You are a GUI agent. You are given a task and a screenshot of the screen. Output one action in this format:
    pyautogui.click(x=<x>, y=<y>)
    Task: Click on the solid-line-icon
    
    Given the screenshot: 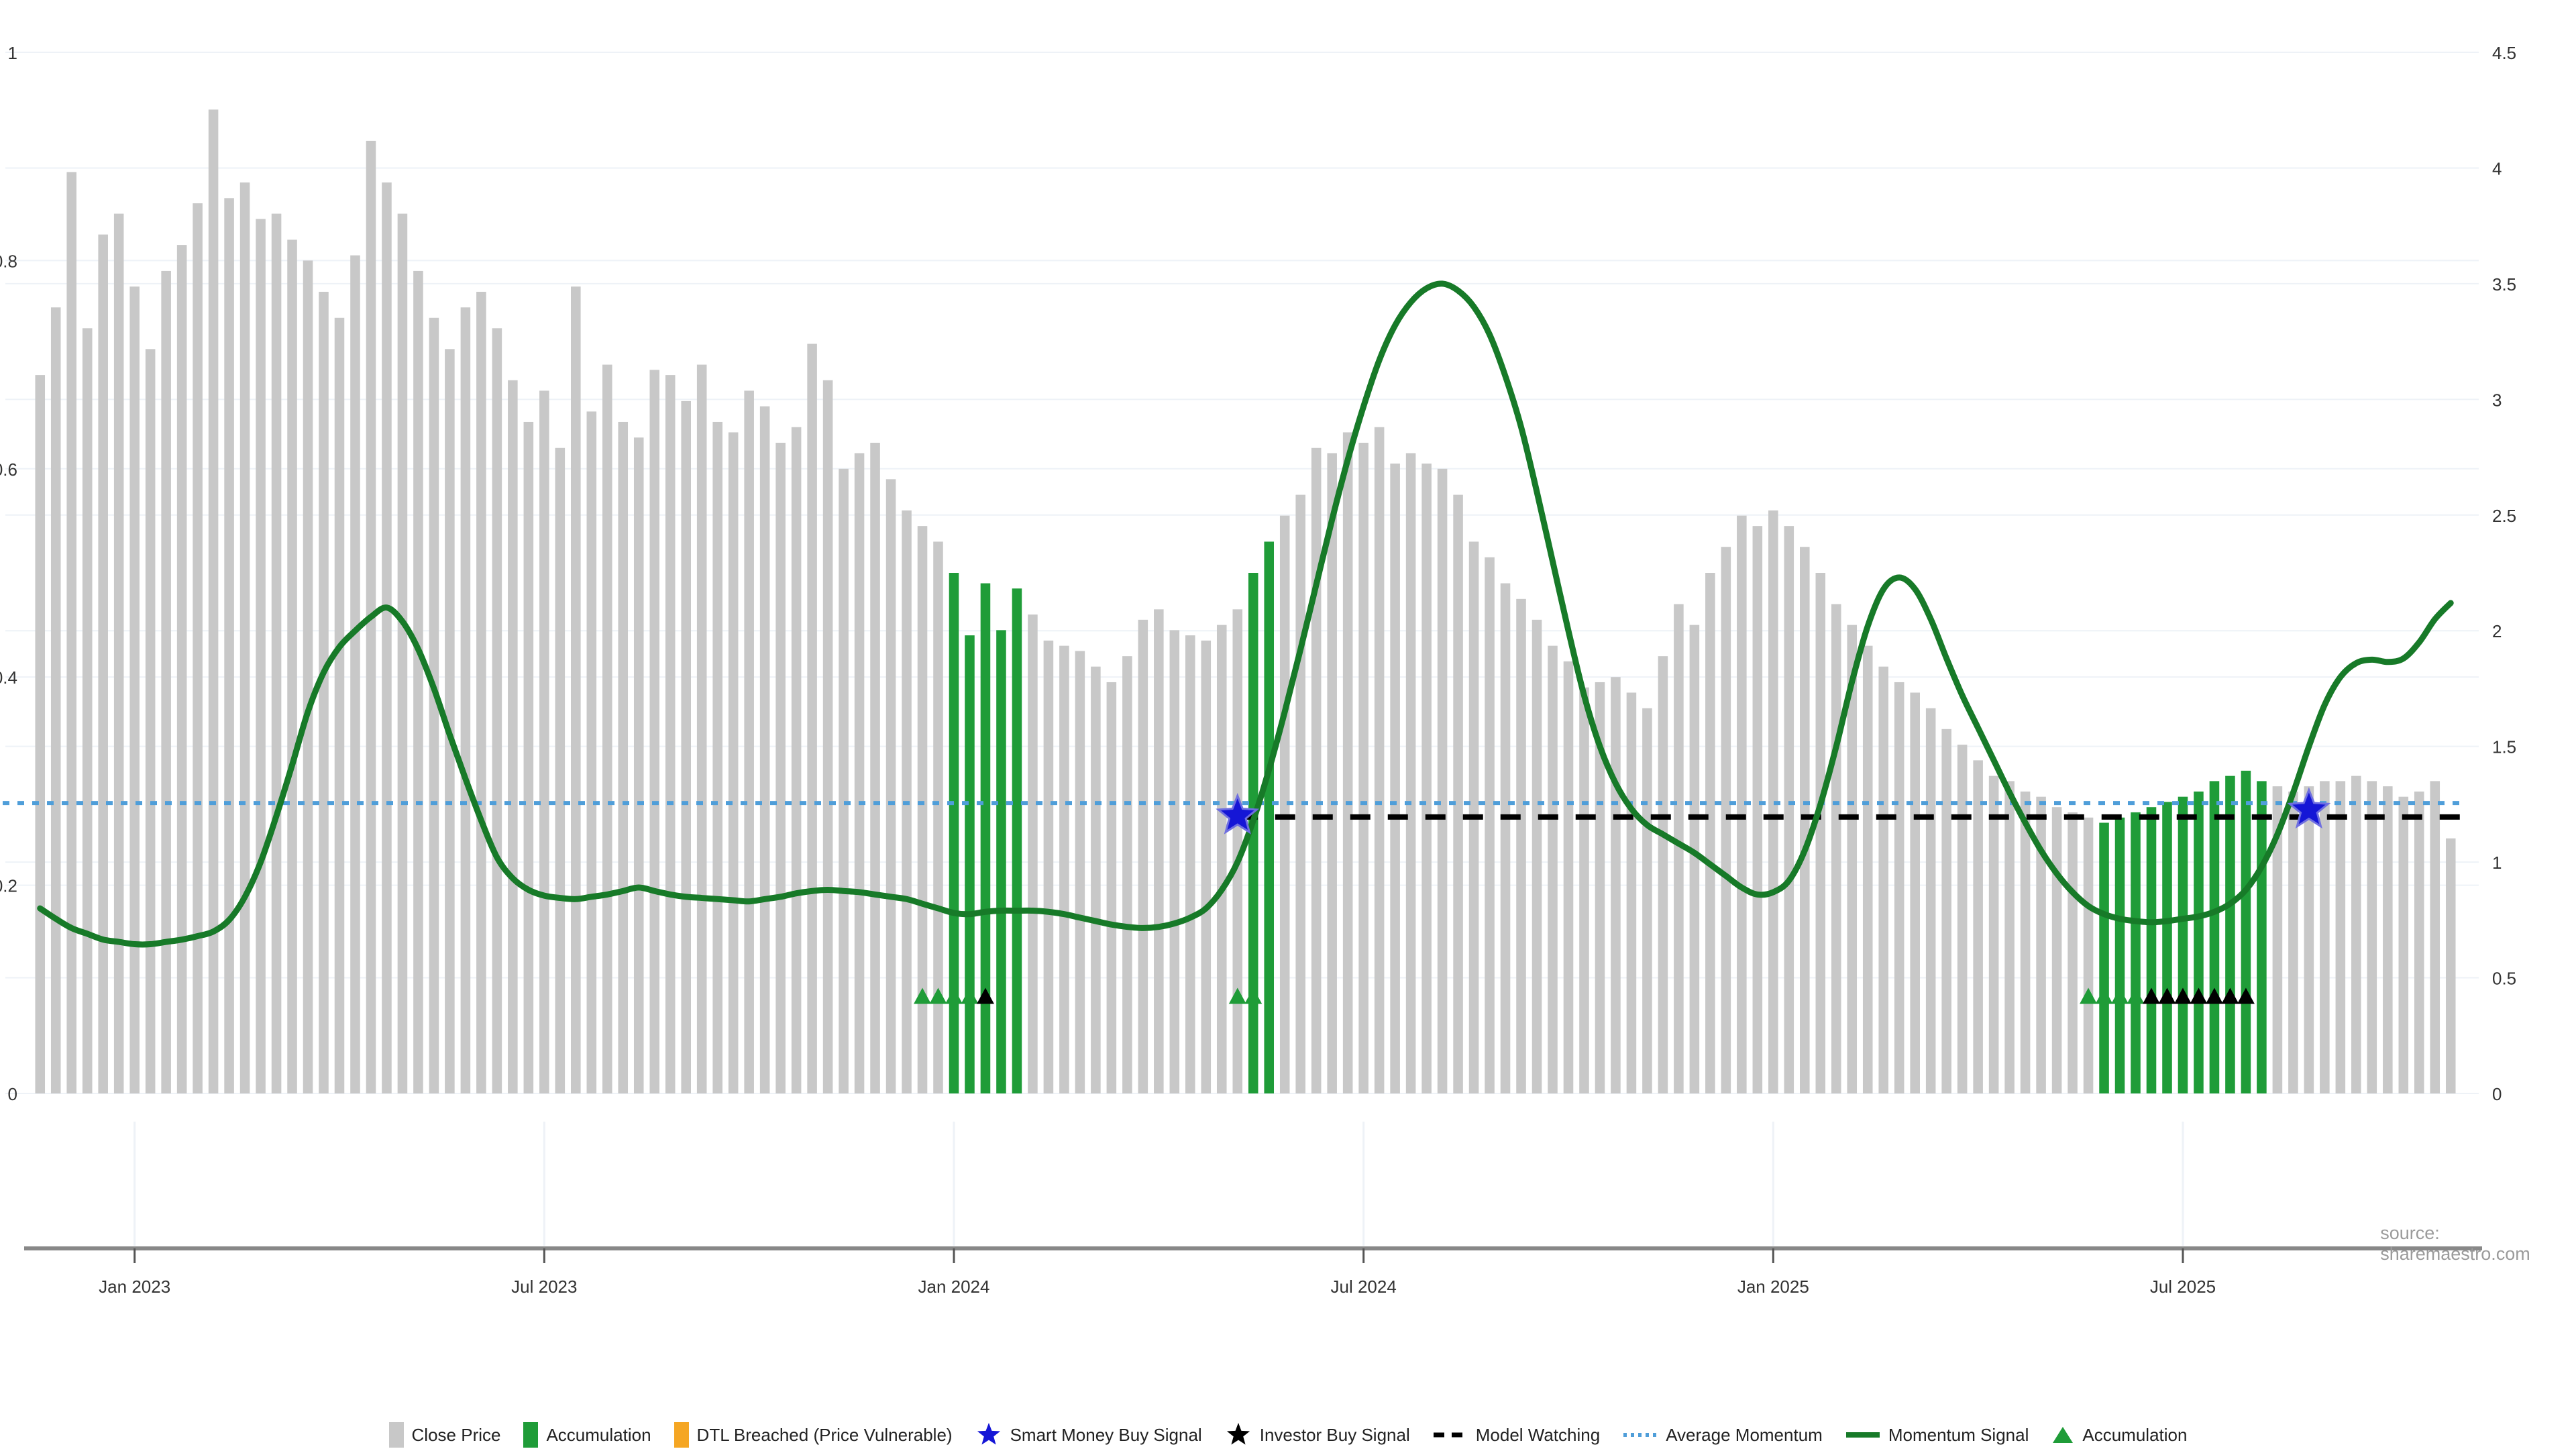 What is the action you would take?
    pyautogui.click(x=1862, y=1435)
    